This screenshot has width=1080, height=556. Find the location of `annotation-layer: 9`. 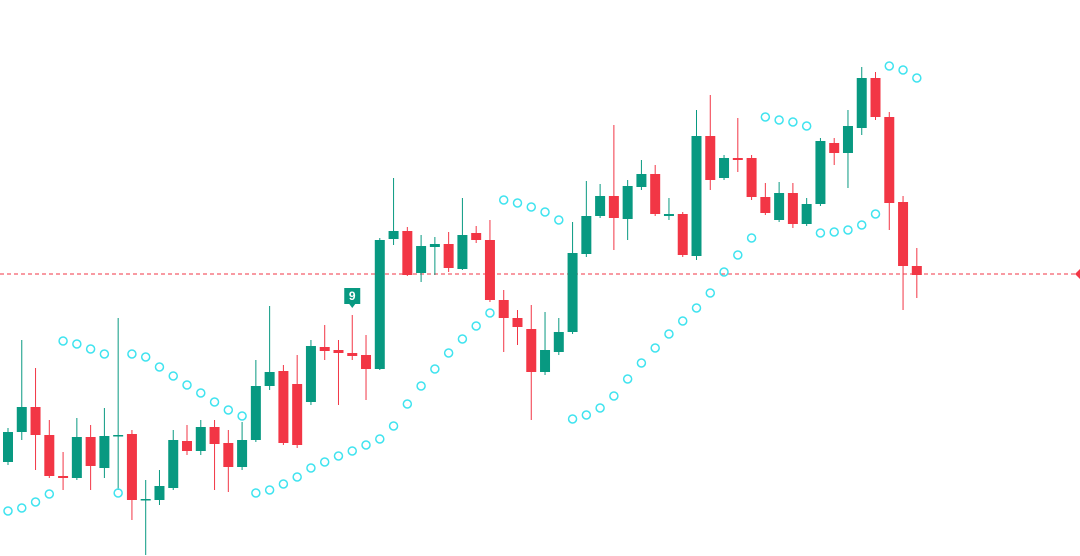

annotation-layer: 9 is located at coordinates (352, 298).